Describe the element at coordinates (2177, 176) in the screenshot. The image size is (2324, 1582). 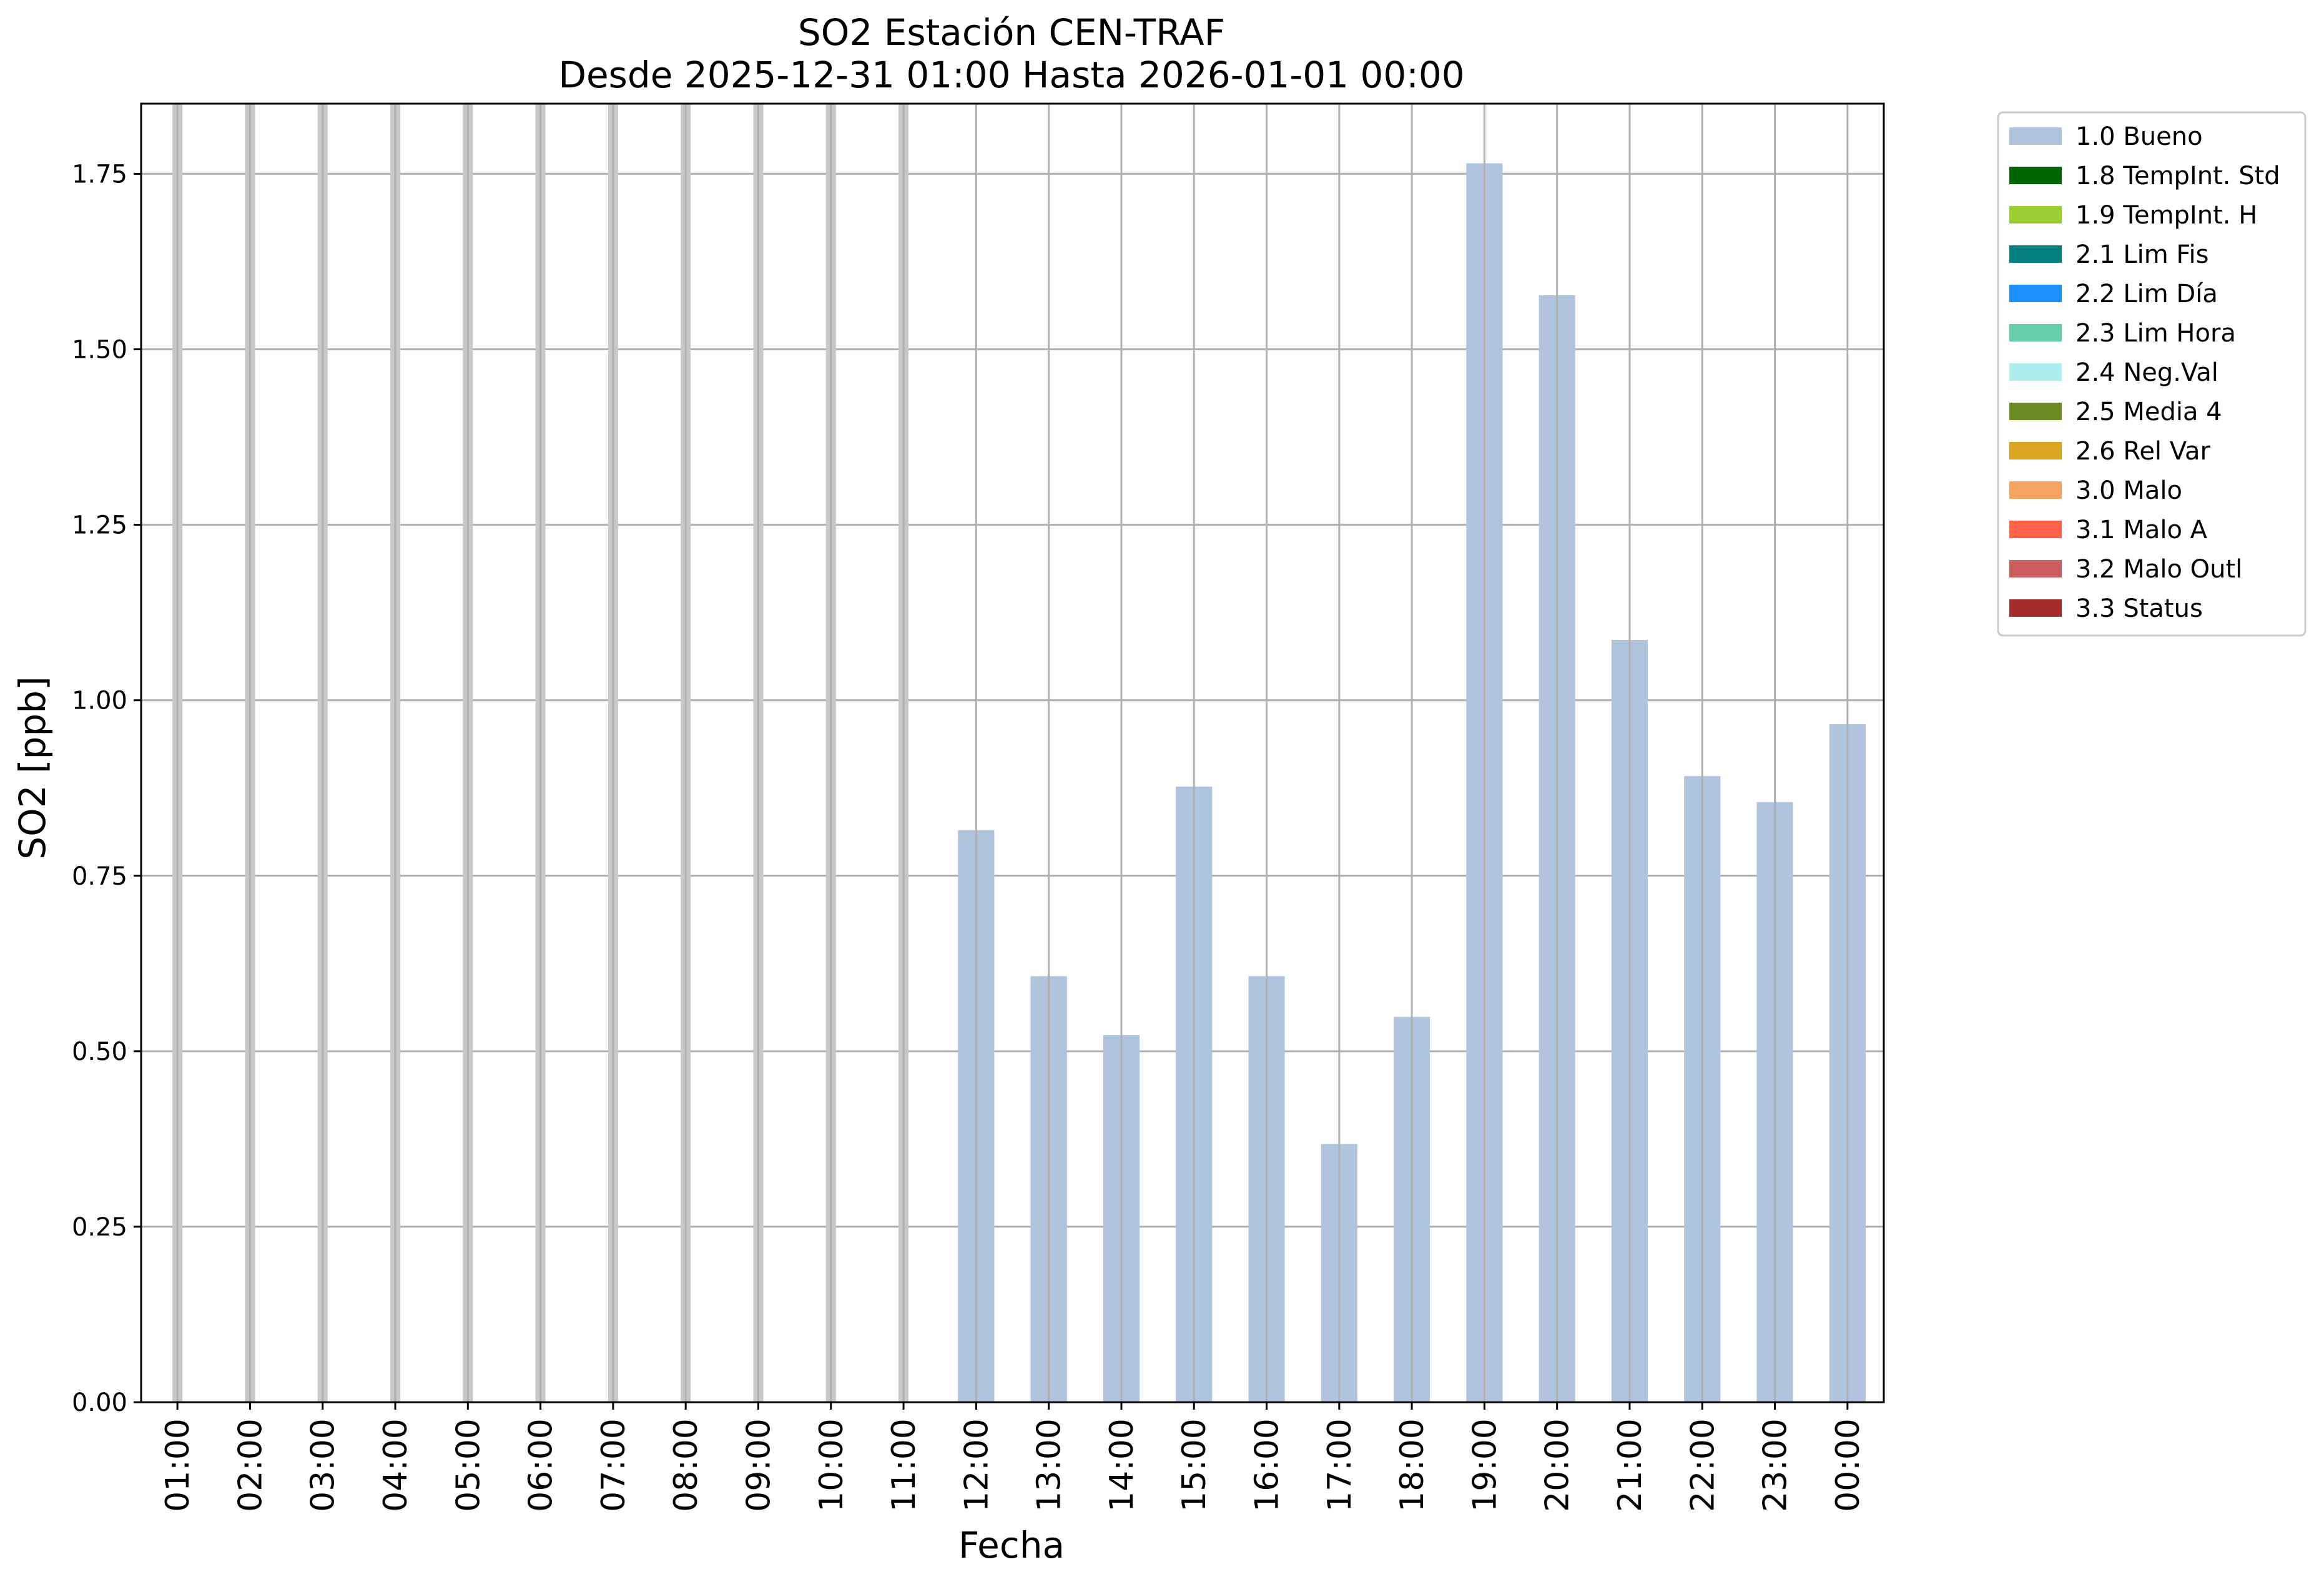
I see `legend-label: 1.8 TempInt. Std` at that location.